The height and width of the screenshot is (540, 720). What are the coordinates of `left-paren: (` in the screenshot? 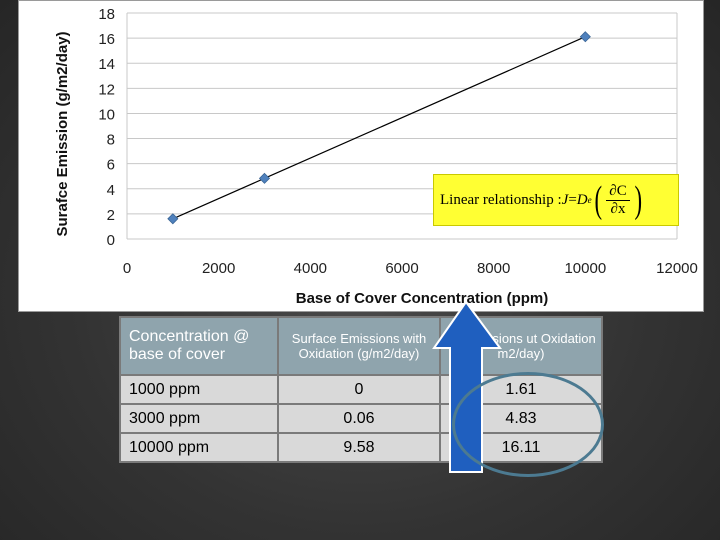 It's located at (598, 200).